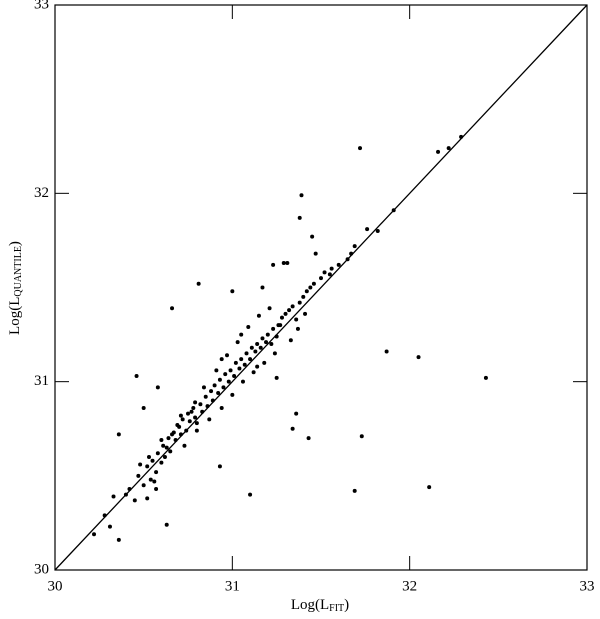  What do you see at coordinates (310, 605) in the screenshot?
I see `x-label-text: Log(L` at bounding box center [310, 605].